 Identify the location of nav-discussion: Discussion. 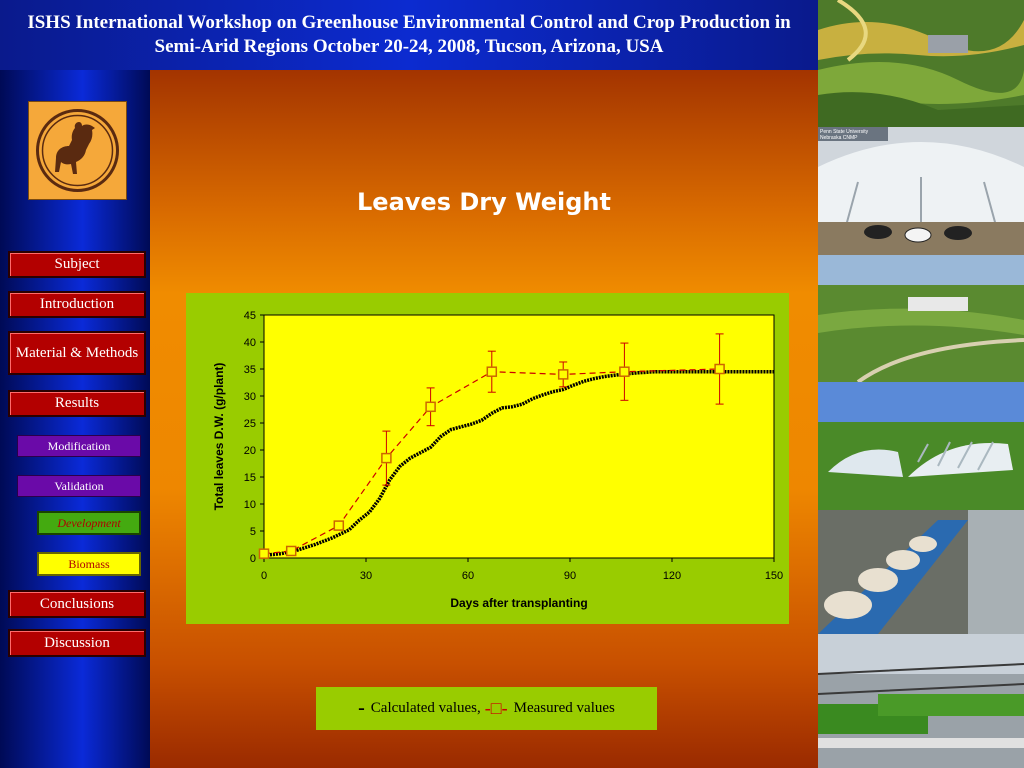
(77, 643).